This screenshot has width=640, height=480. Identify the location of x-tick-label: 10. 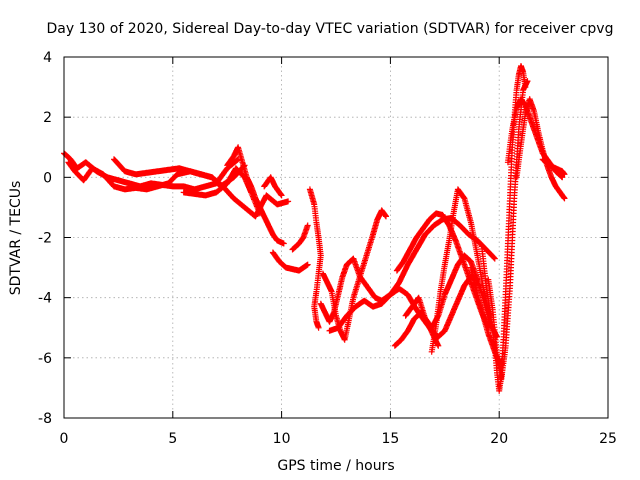
(282, 439).